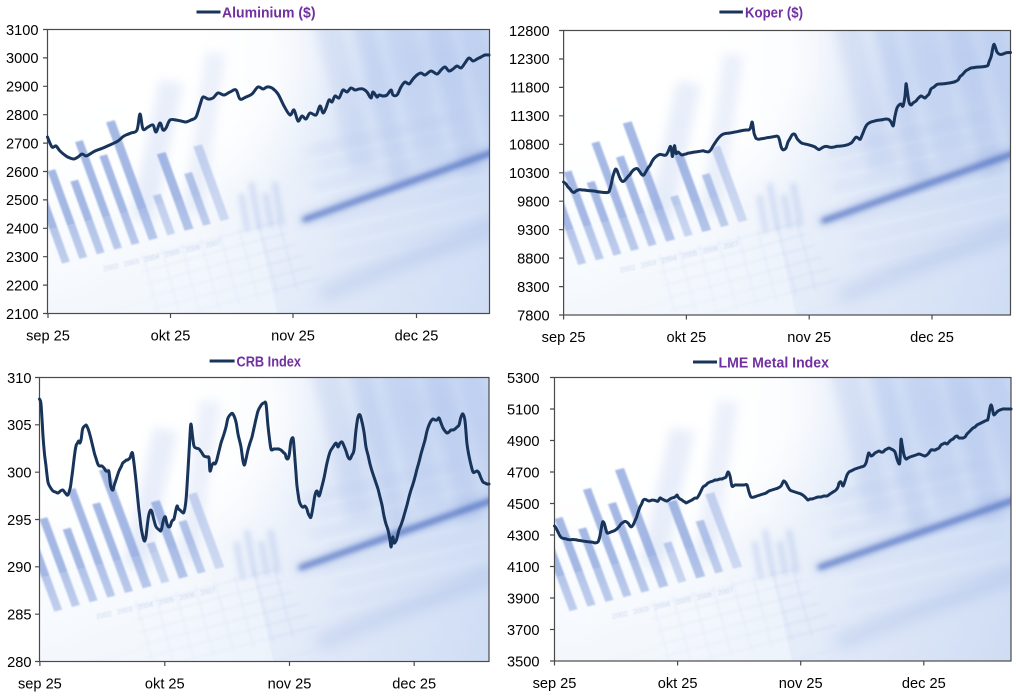 The width and height of the screenshot is (1016, 696). What do you see at coordinates (523, 442) in the screenshot?
I see `svg-text: 4900` at bounding box center [523, 442].